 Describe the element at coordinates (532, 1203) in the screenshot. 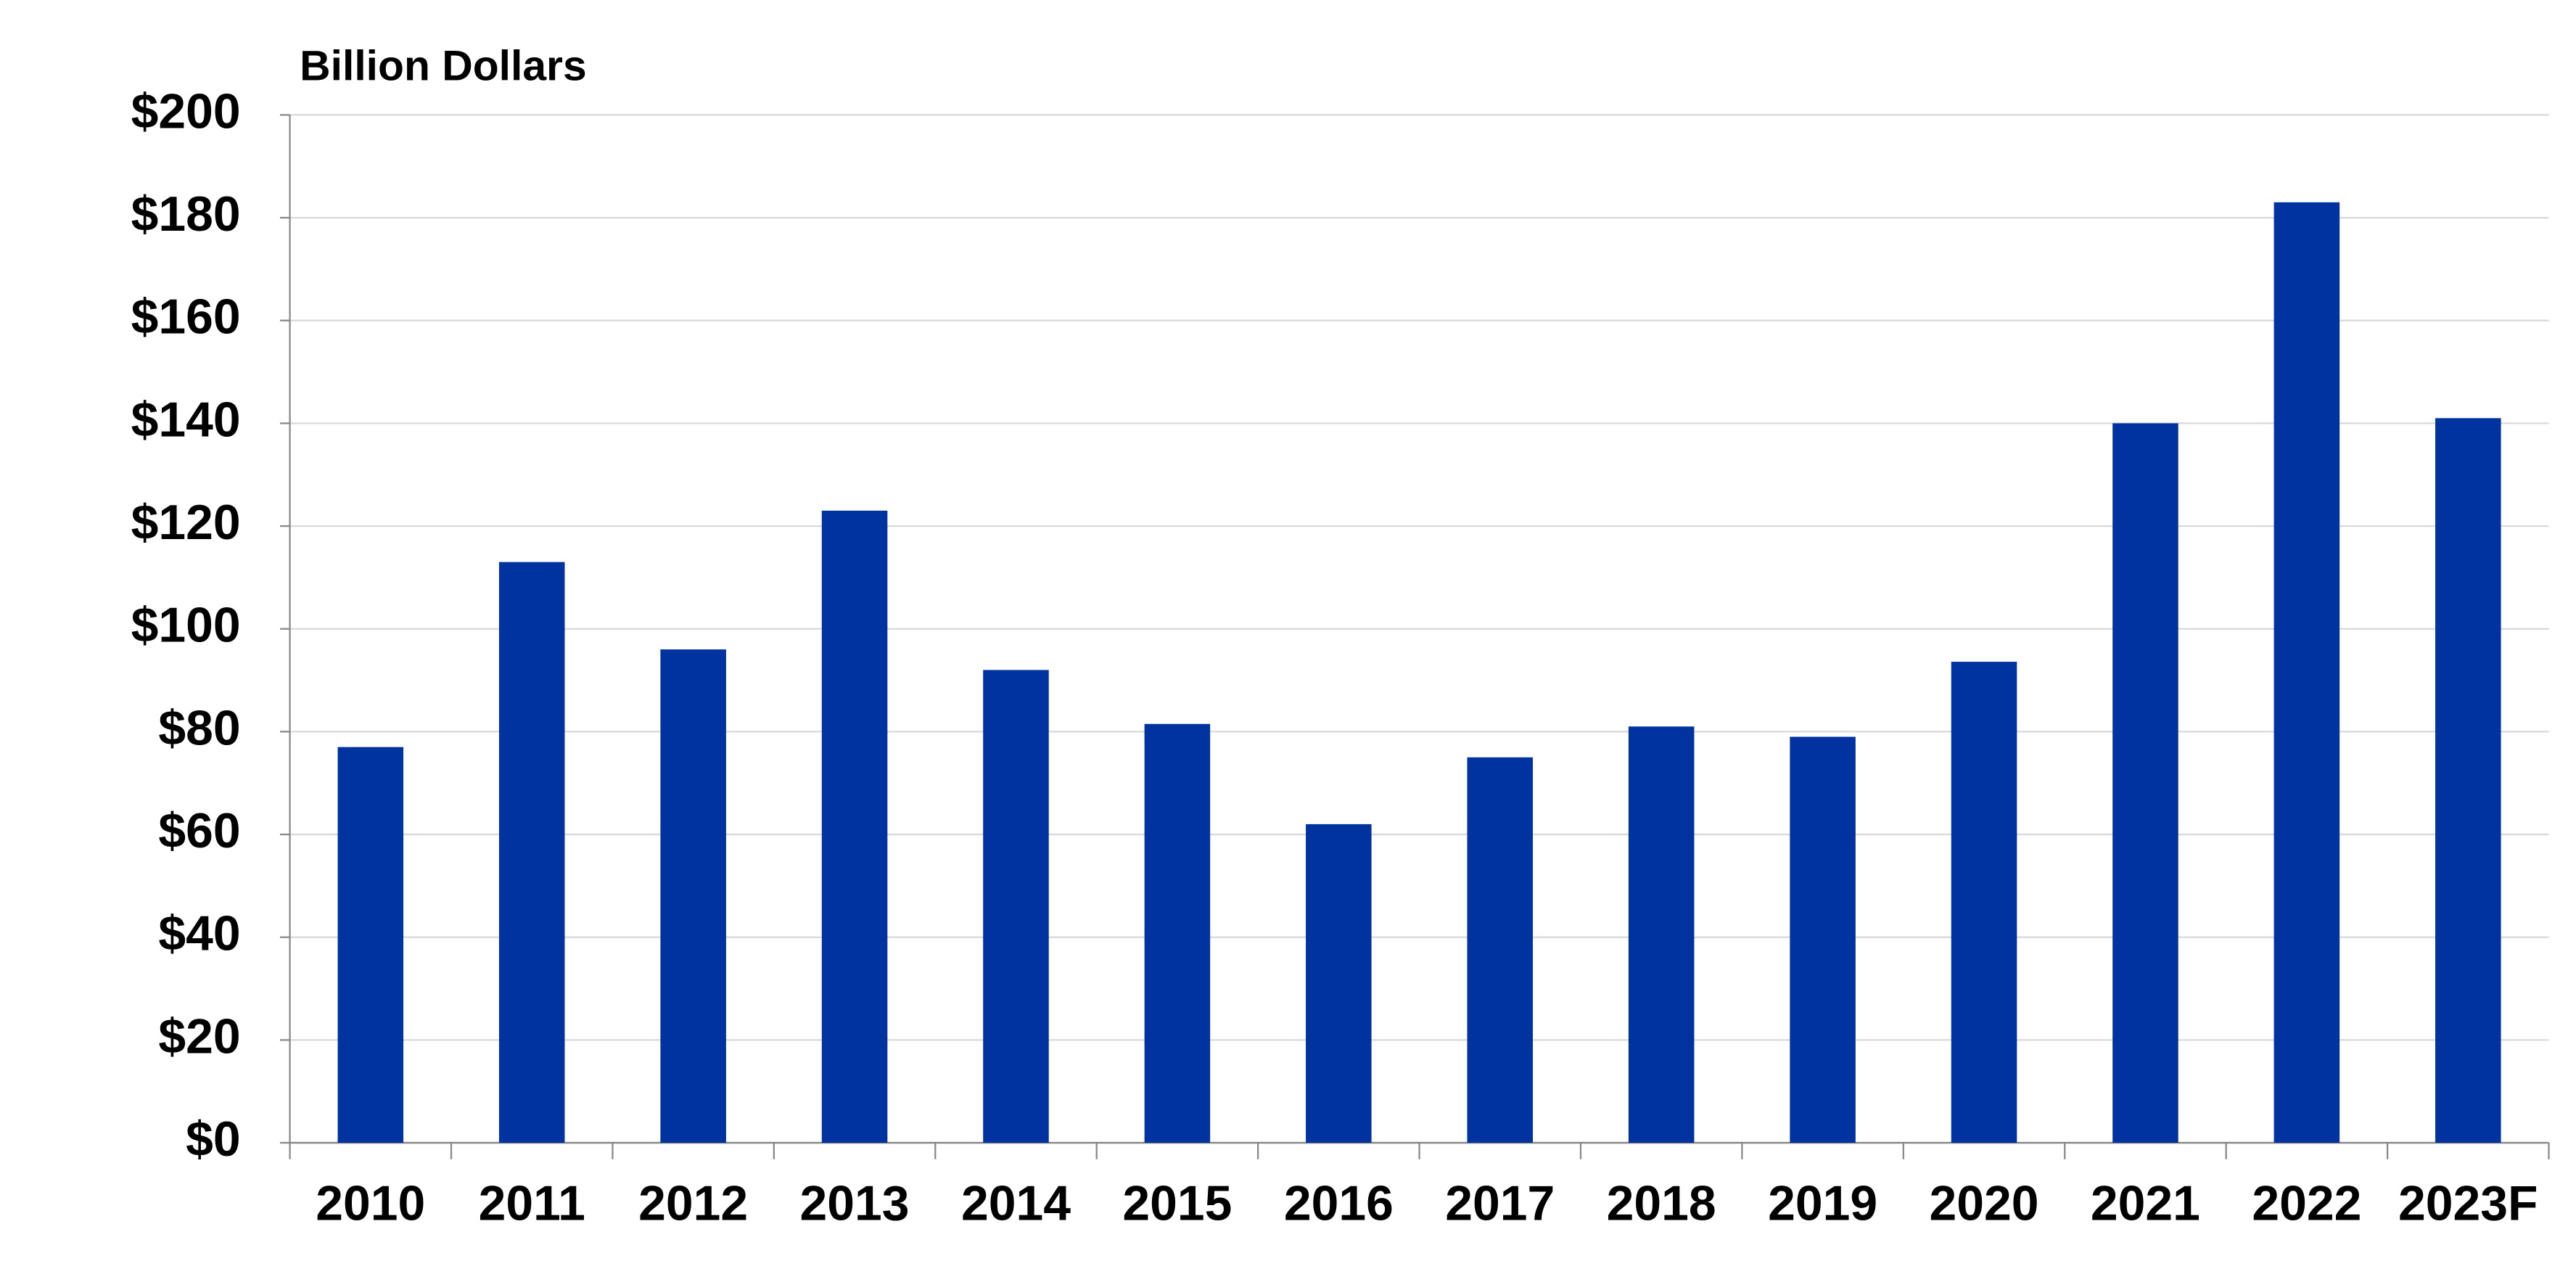

I see `x-tick-label: 2011` at that location.